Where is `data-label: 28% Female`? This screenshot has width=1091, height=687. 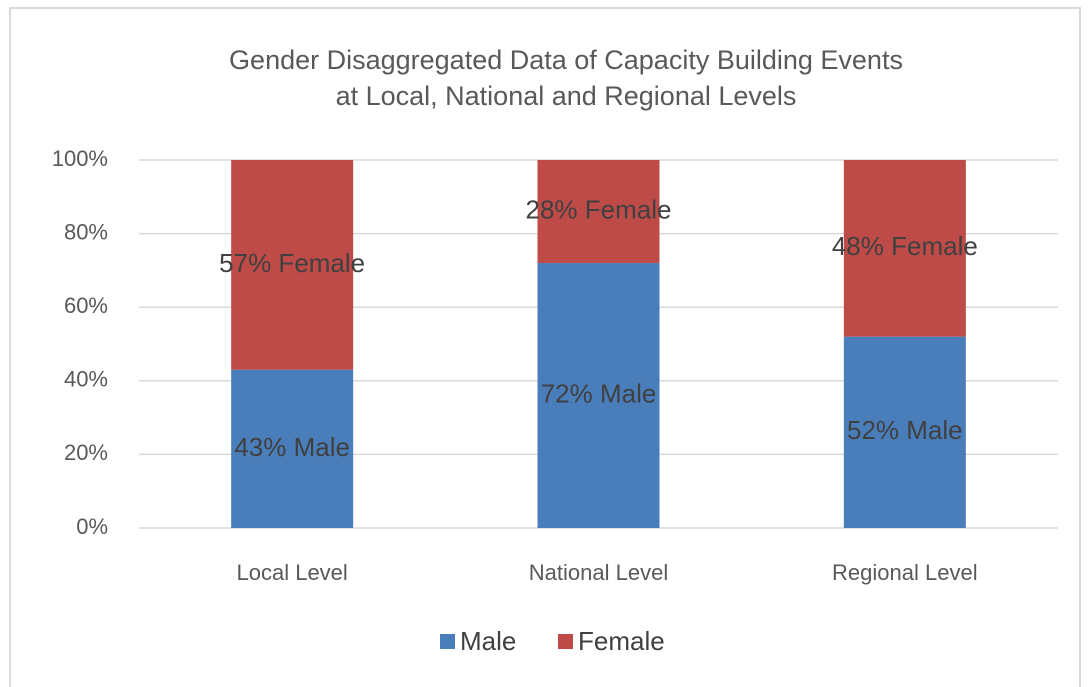
data-label: 28% Female is located at coordinates (599, 209).